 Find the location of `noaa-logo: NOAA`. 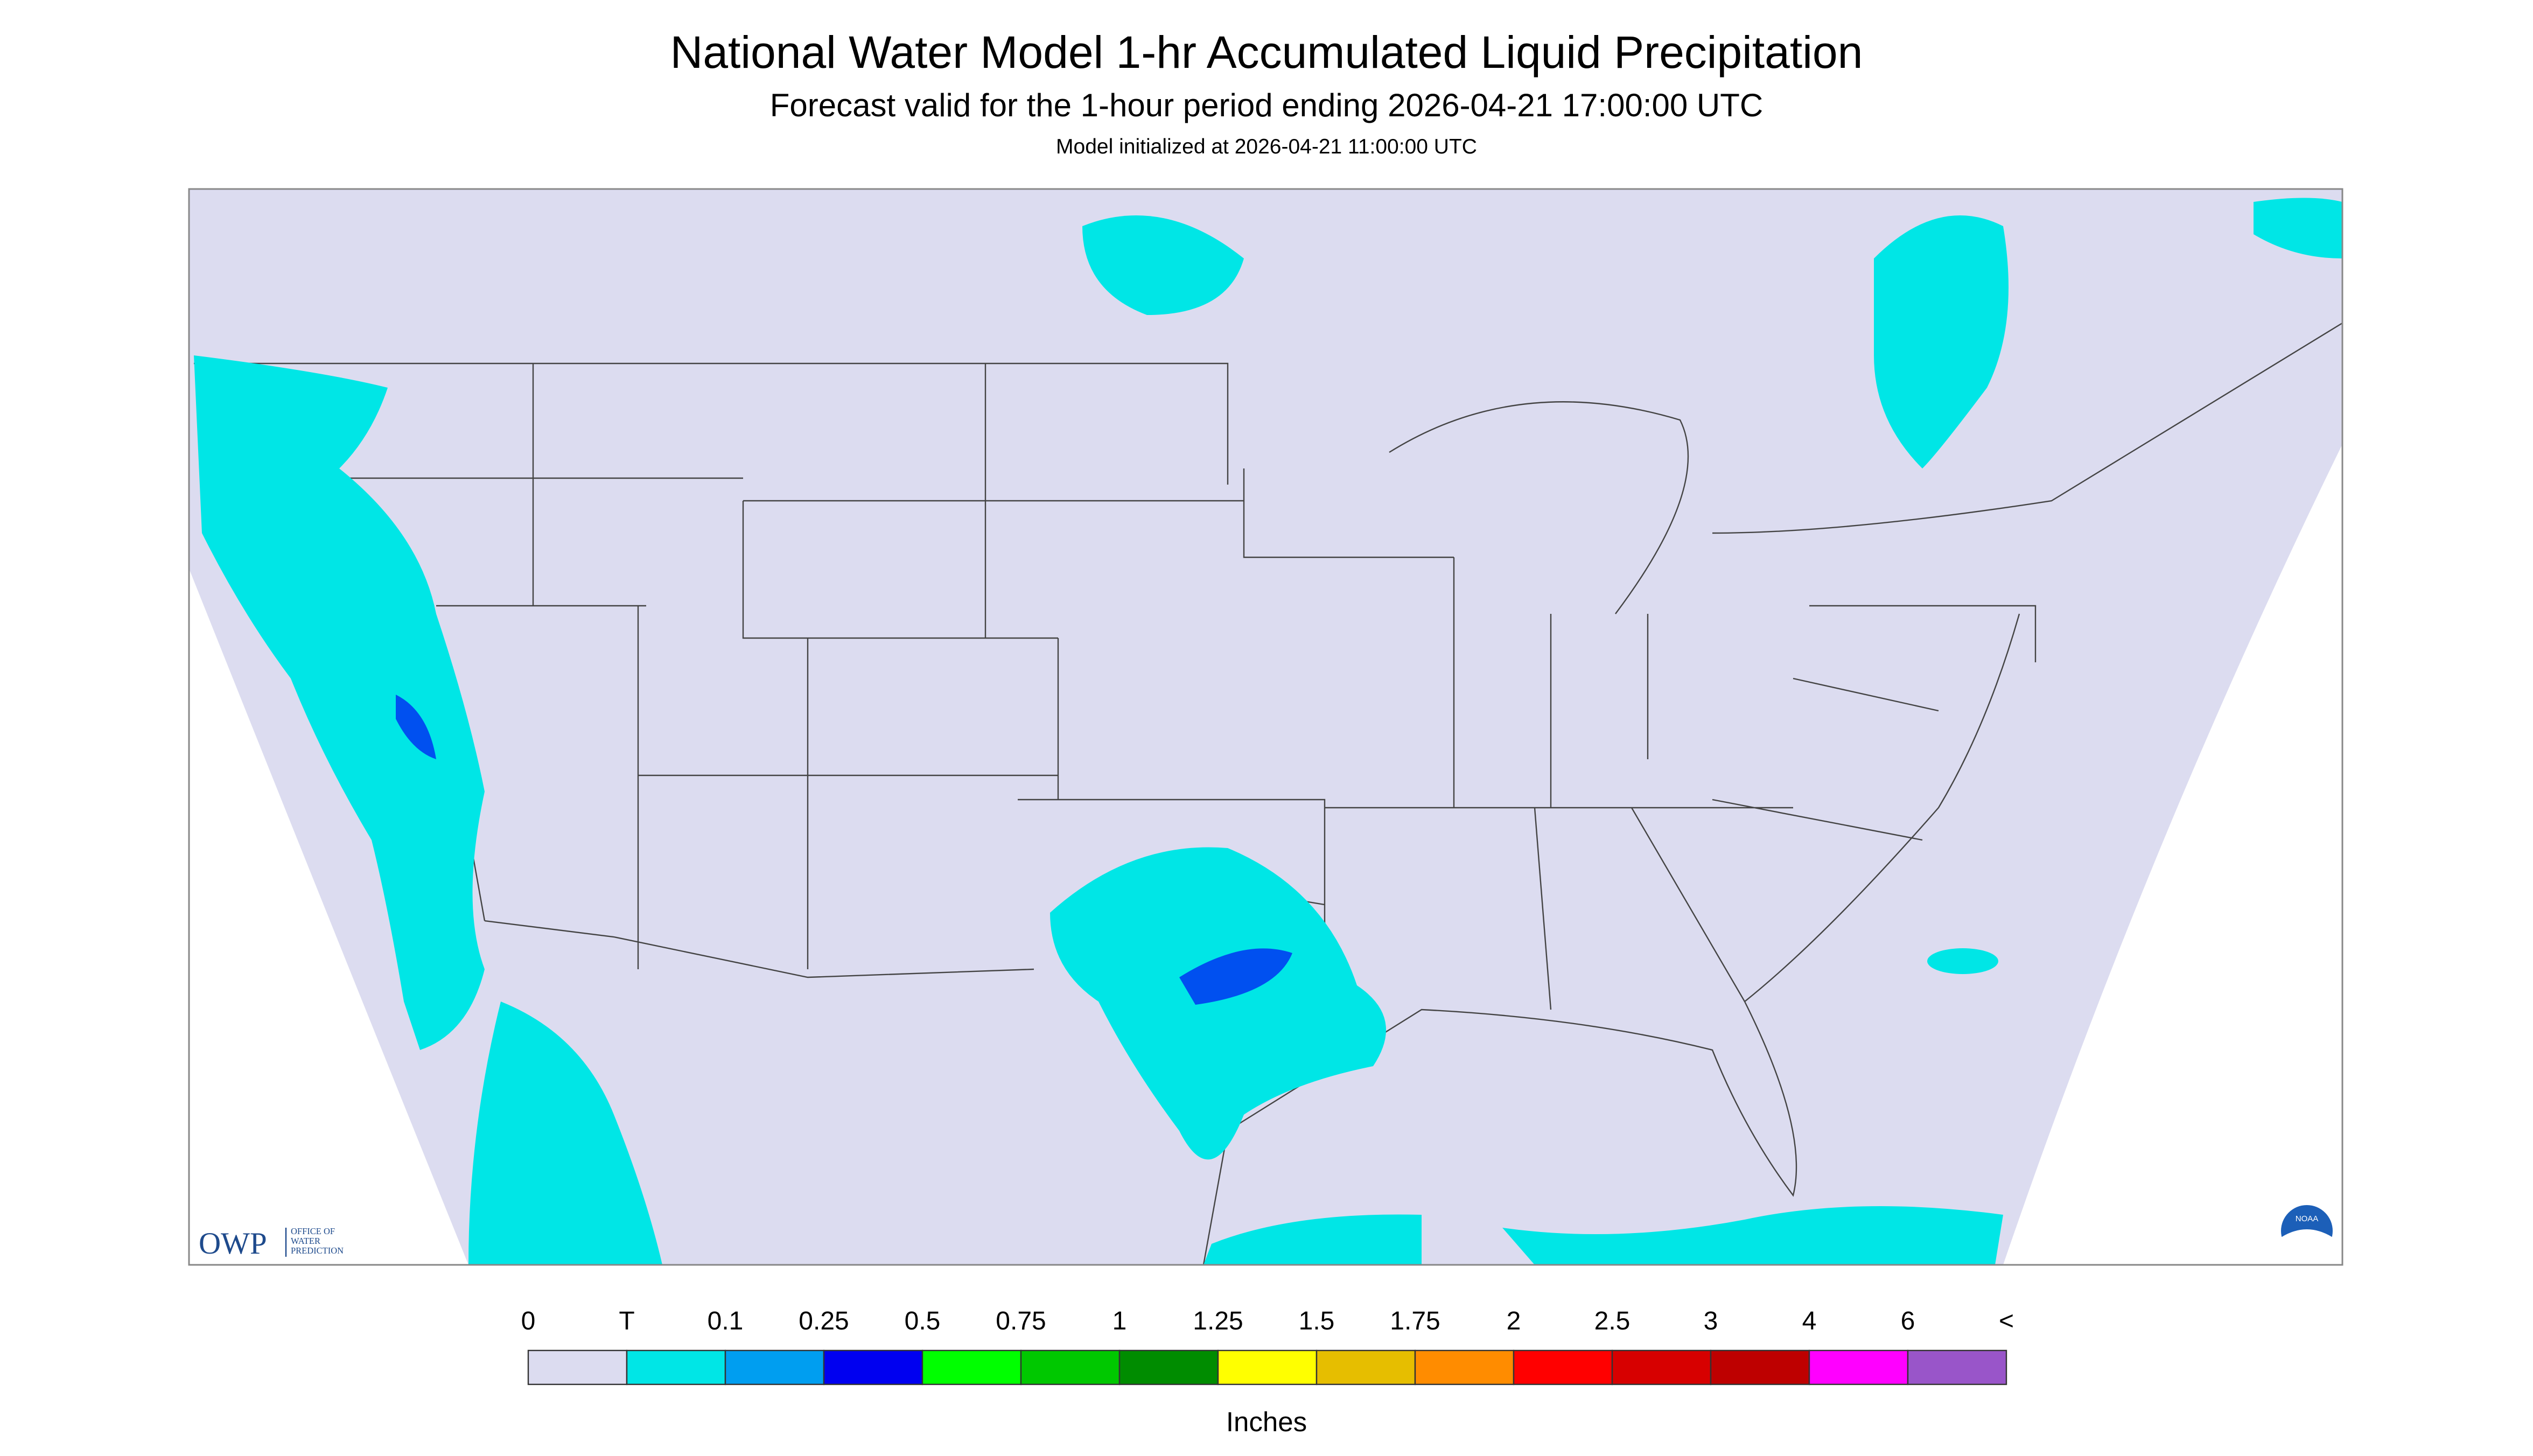

noaa-logo: NOAA is located at coordinates (2307, 1234).